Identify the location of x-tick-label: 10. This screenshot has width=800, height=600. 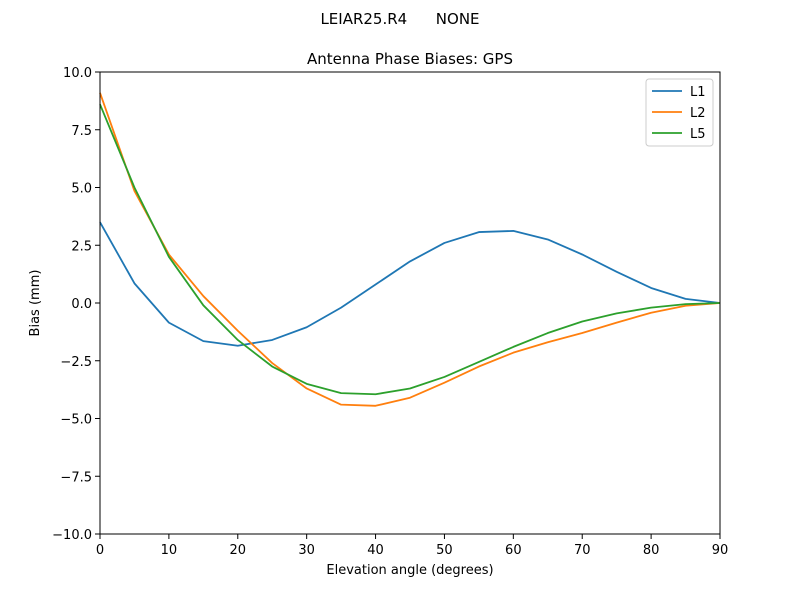
(169, 550).